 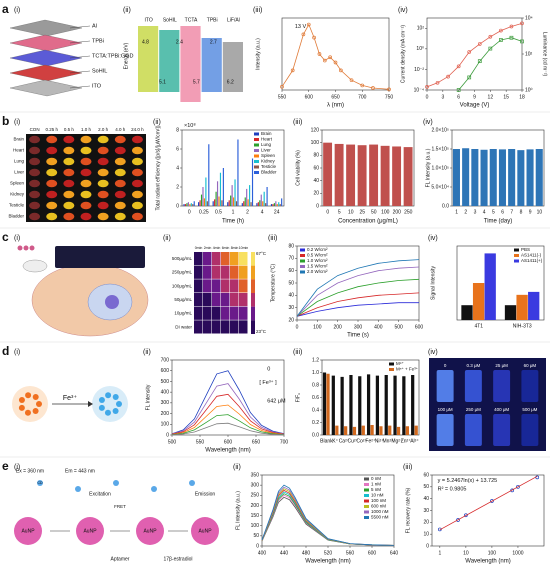 I want to click on x-axis-label: λ (nm), so click(x=335, y=106).